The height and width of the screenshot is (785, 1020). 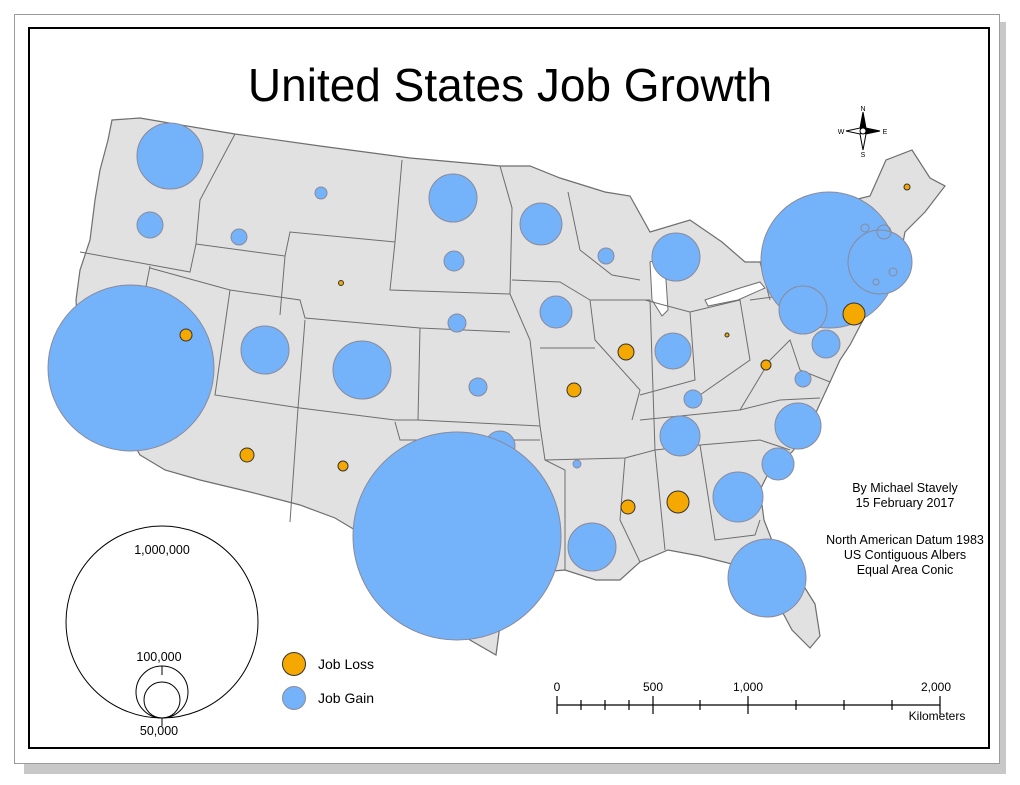 I want to click on south-label: S, so click(x=863, y=155).